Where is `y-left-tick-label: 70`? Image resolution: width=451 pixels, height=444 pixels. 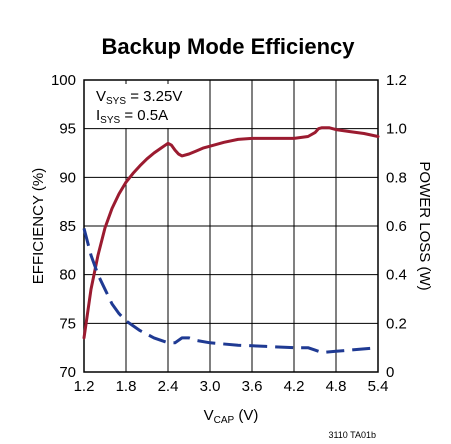 y-left-tick-label: 70 is located at coordinates (67, 372).